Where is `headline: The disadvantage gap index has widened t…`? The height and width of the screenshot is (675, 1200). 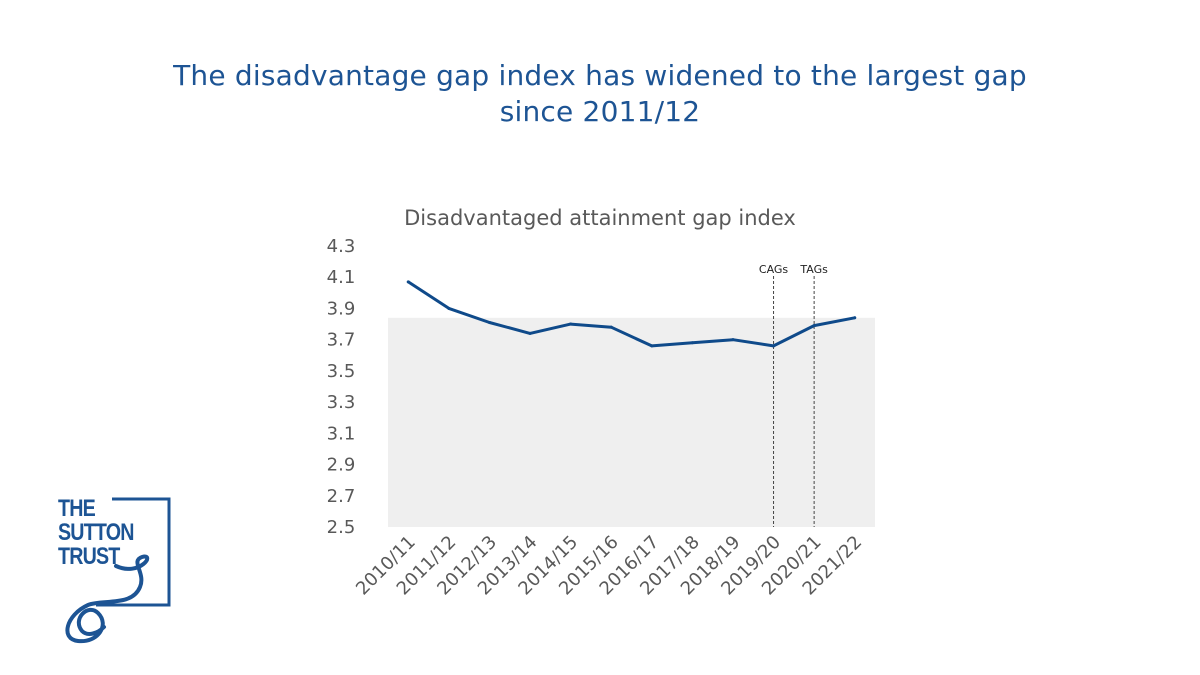
headline: The disadvantage gap index has widened t… is located at coordinates (600, 94).